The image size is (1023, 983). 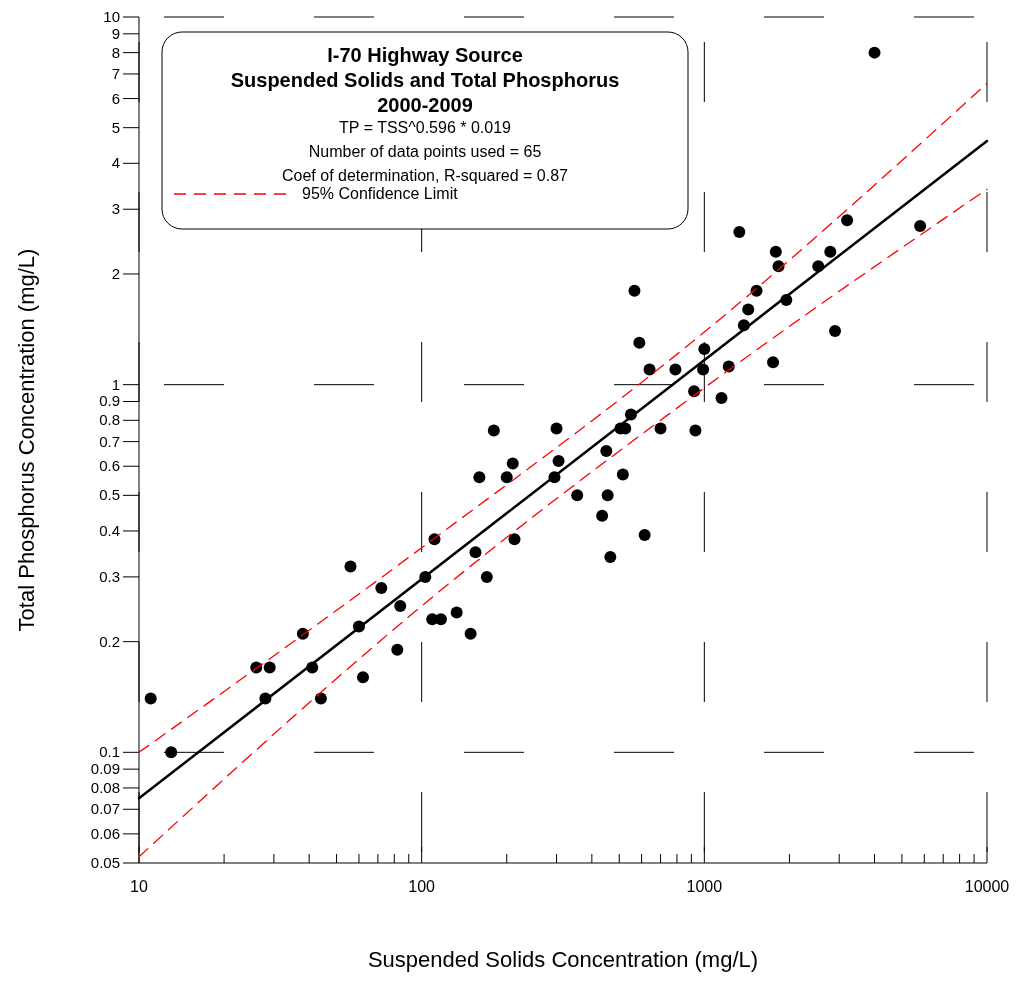 What do you see at coordinates (109, 441) in the screenshot?
I see `y-tick-label: 0.7` at bounding box center [109, 441].